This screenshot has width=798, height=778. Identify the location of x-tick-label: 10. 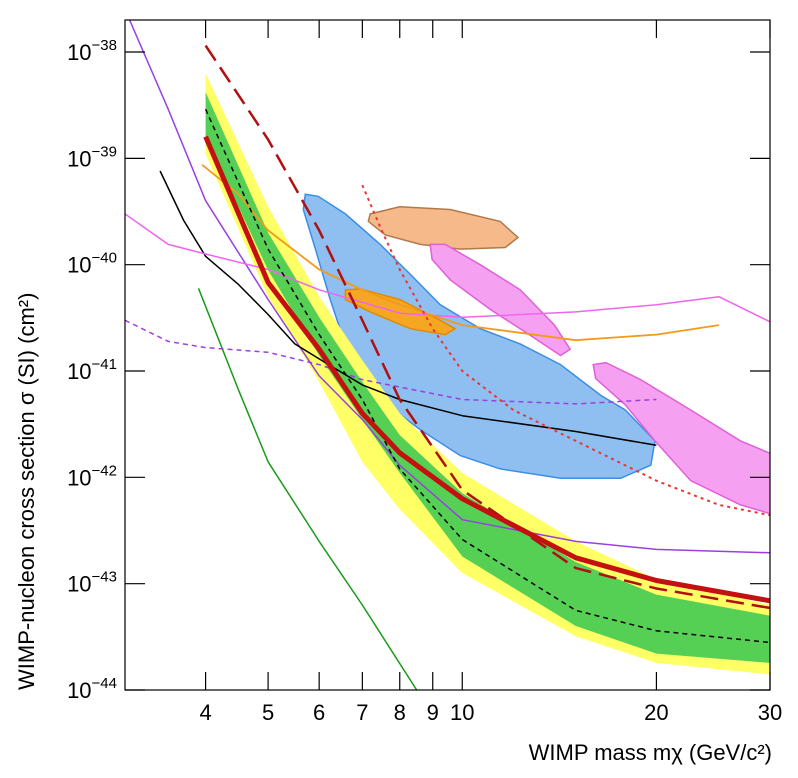
(462, 712).